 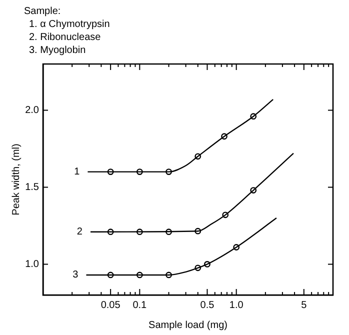 What do you see at coordinates (110, 305) in the screenshot?
I see `x-tick-label: 0.05` at bounding box center [110, 305].